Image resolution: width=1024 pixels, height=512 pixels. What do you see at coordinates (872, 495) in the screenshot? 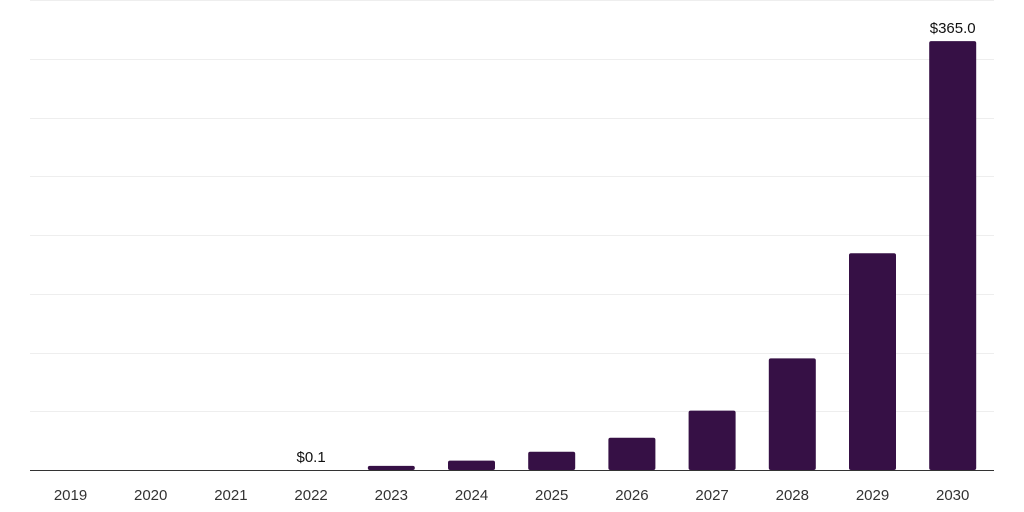
I see `x-tick-label-2029: 2029` at bounding box center [872, 495].